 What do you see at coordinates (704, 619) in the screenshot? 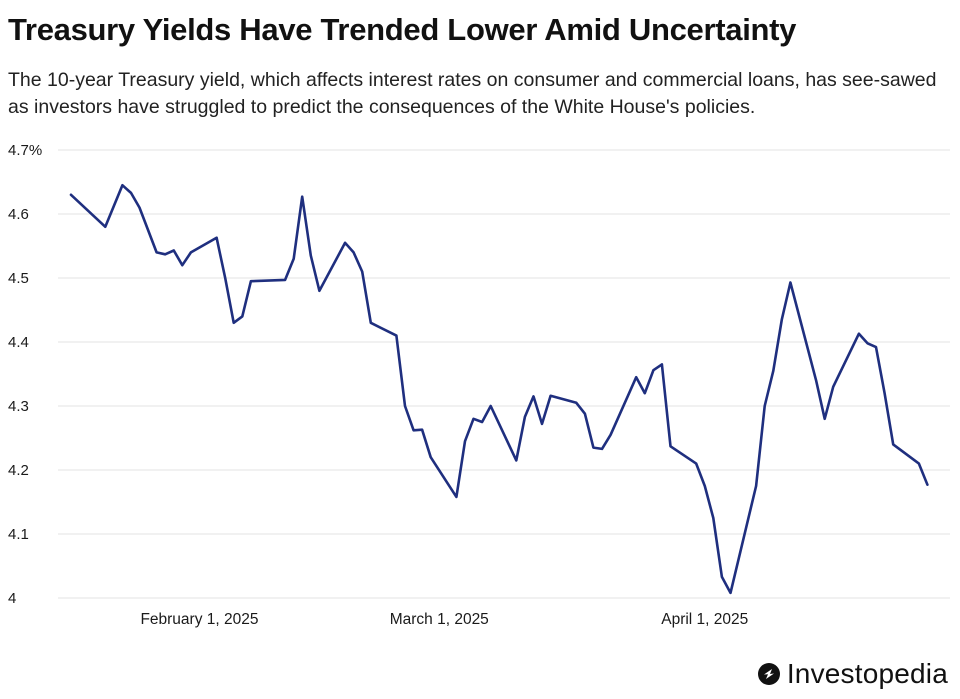
I see `x-tick-label-2: April 1, 2025` at bounding box center [704, 619].